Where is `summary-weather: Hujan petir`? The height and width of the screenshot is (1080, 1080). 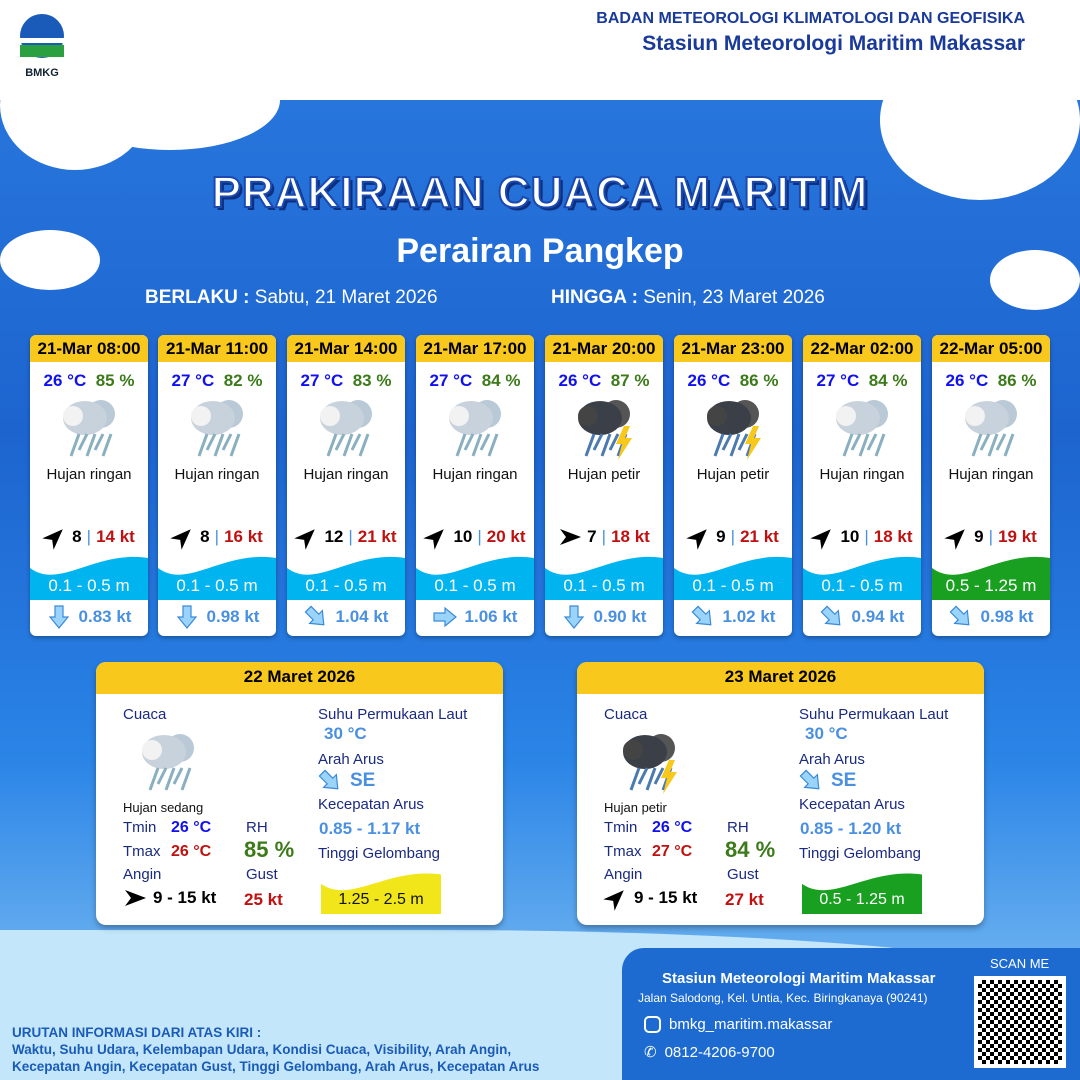 summary-weather: Hujan petir is located at coordinates (635, 807).